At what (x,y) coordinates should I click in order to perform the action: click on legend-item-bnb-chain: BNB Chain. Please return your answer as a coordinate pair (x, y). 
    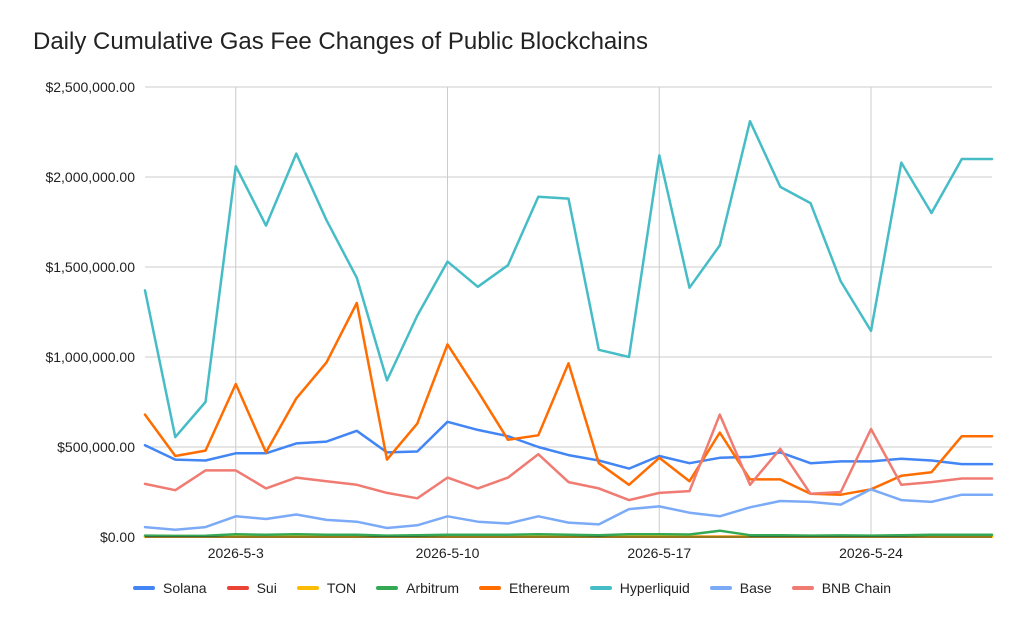
    Looking at the image, I should click on (841, 588).